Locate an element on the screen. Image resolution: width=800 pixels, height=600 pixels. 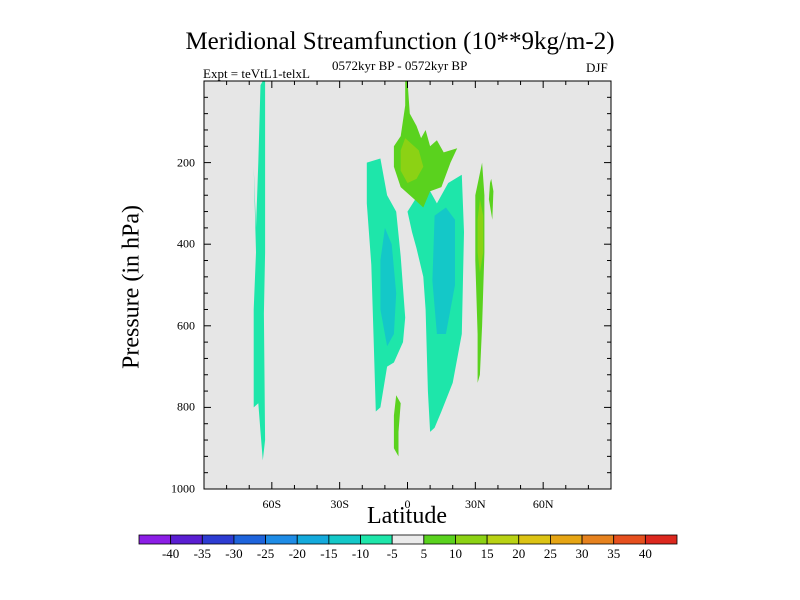
contour-region-nh-subtropical-core is located at coordinates (480, 236).